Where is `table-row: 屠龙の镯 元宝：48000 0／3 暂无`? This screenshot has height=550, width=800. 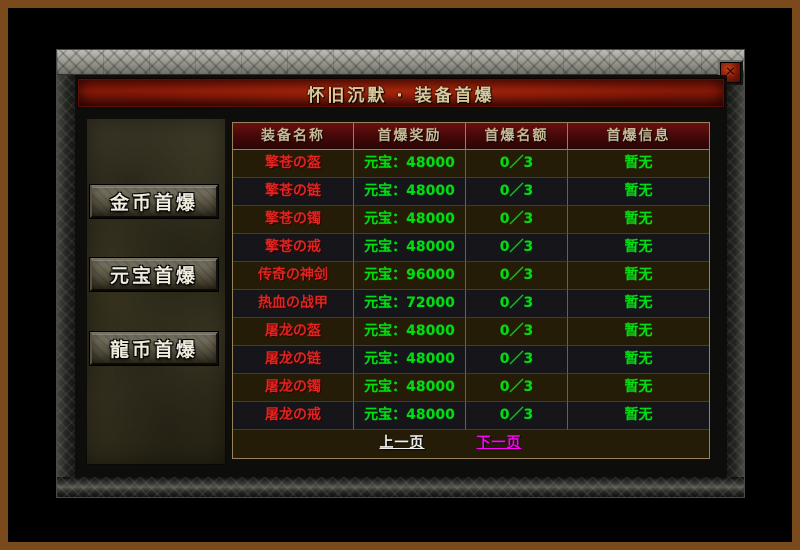 table-row: 屠龙の镯 元宝：48000 0／3 暂无 is located at coordinates (471, 388).